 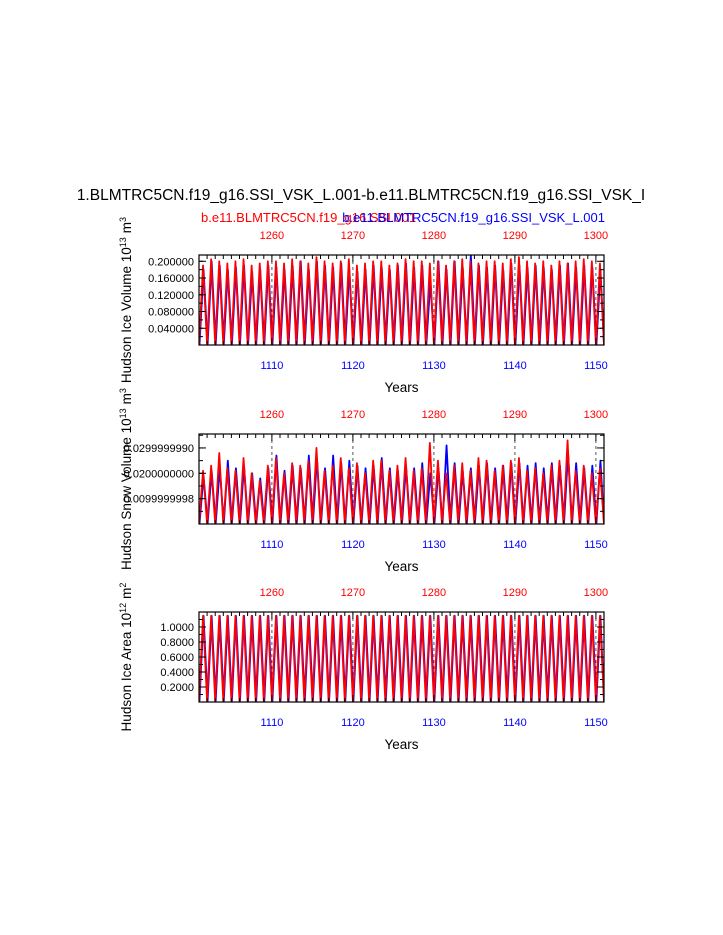 I want to click on y-axis-label-ylabel: Hudson Snow Volume 10, so click(x=126, y=494).